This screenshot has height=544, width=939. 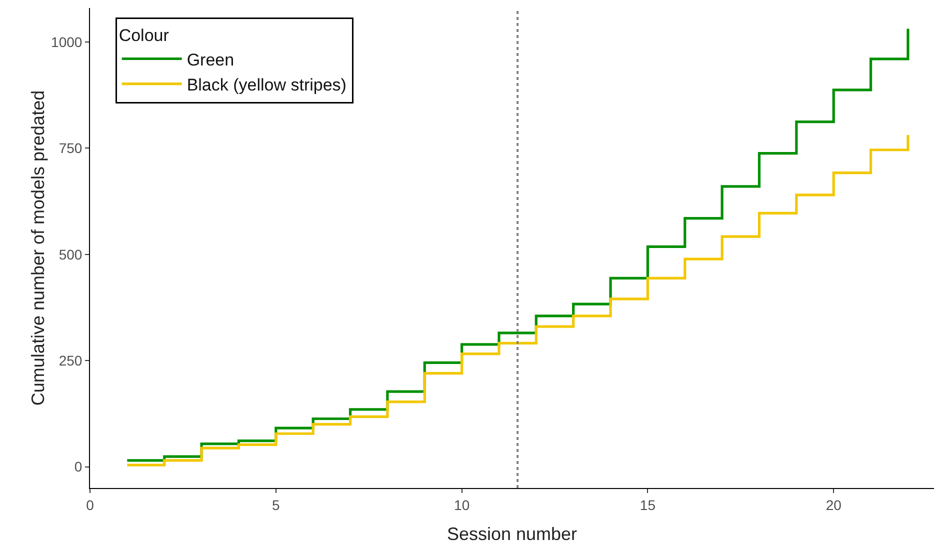 I want to click on y-axis-title: Cumulative number of models predated, so click(x=38, y=248).